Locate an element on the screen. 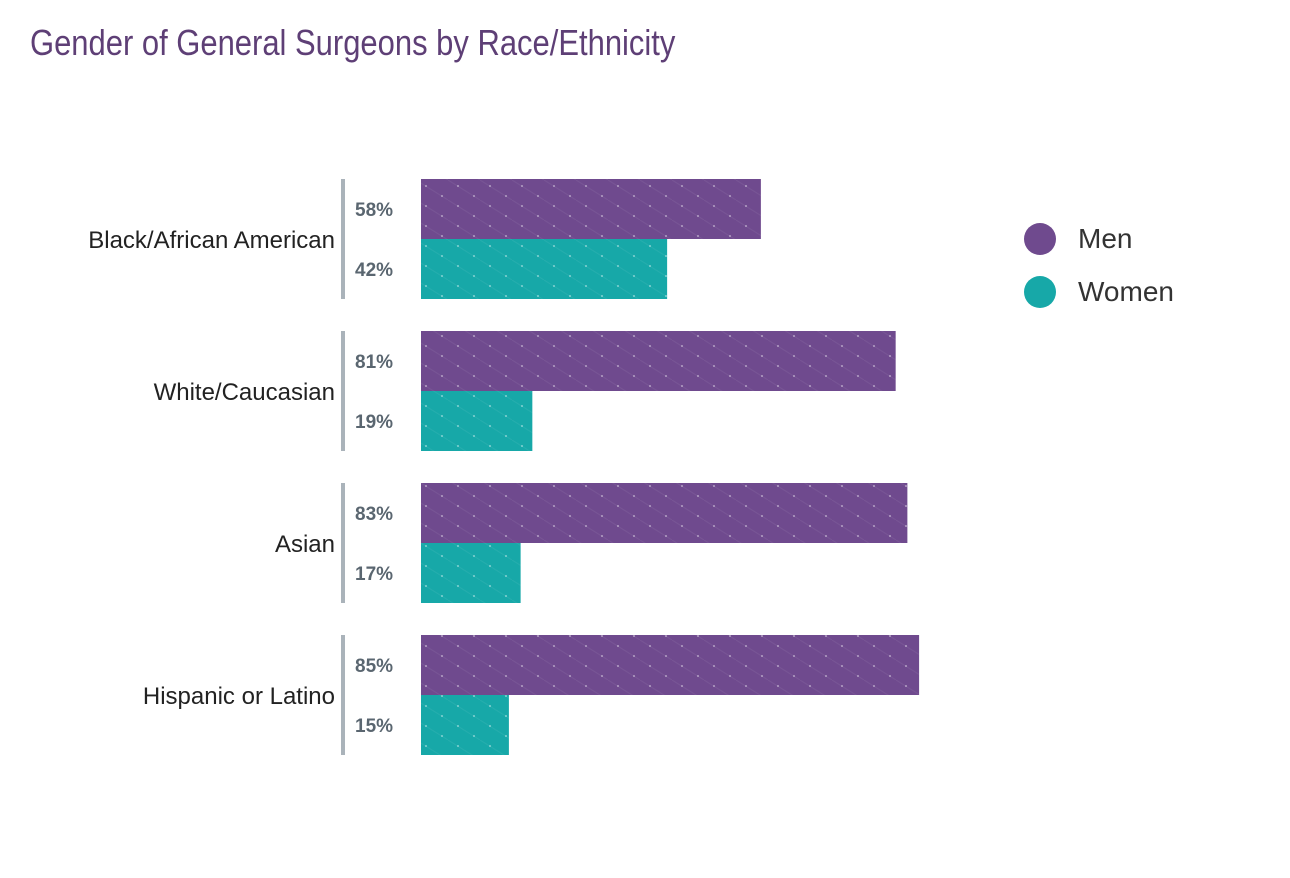 This screenshot has width=1290, height=878. category-label: Asian is located at coordinates (305, 544).